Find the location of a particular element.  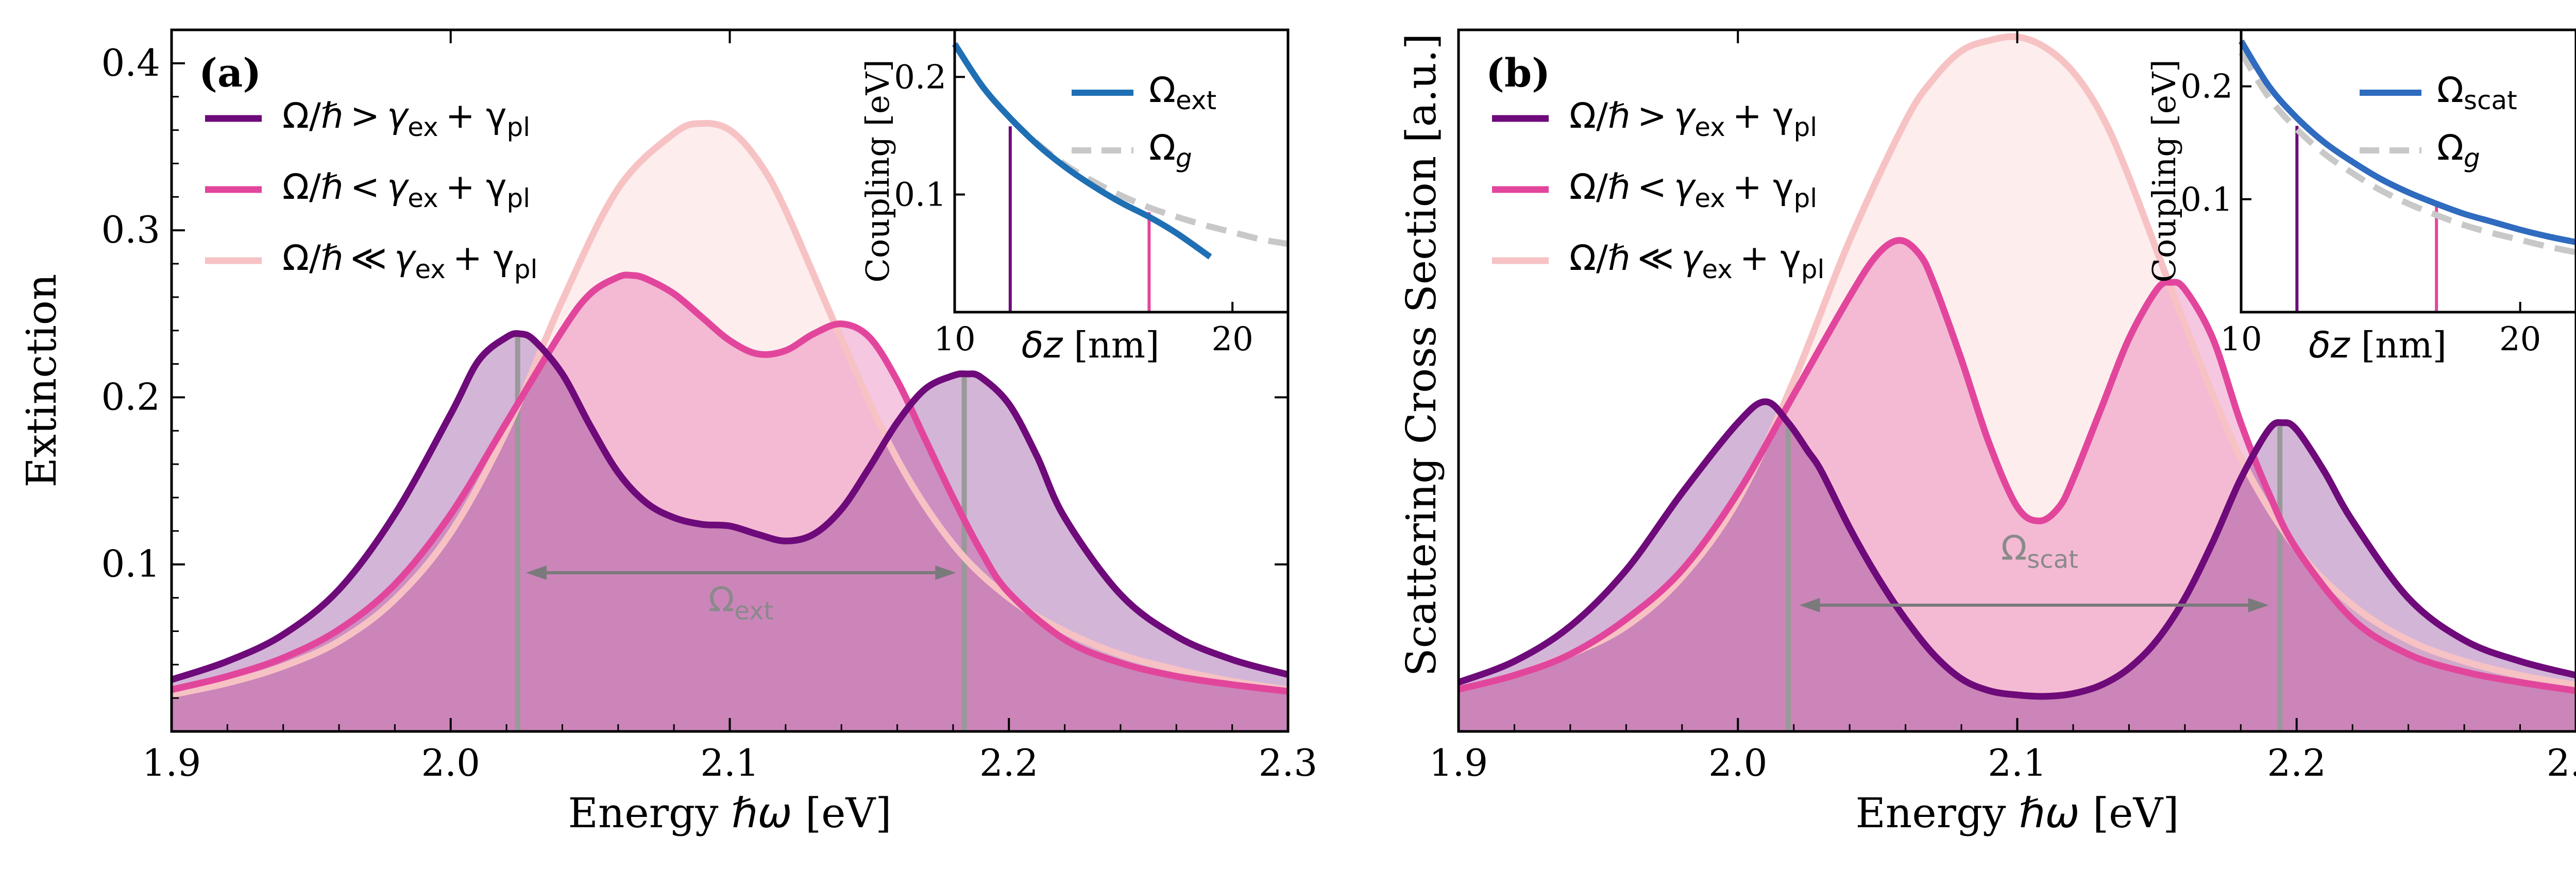

y-axis-label: Extinction is located at coordinates (41, 381).